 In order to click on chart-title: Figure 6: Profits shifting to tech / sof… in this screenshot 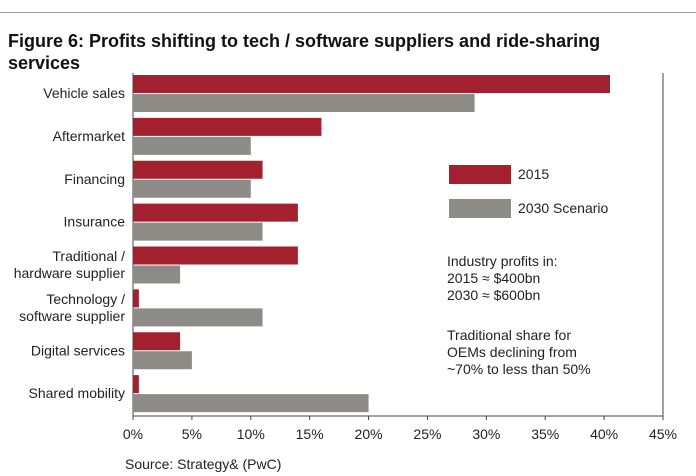, I will do `click(304, 52)`.